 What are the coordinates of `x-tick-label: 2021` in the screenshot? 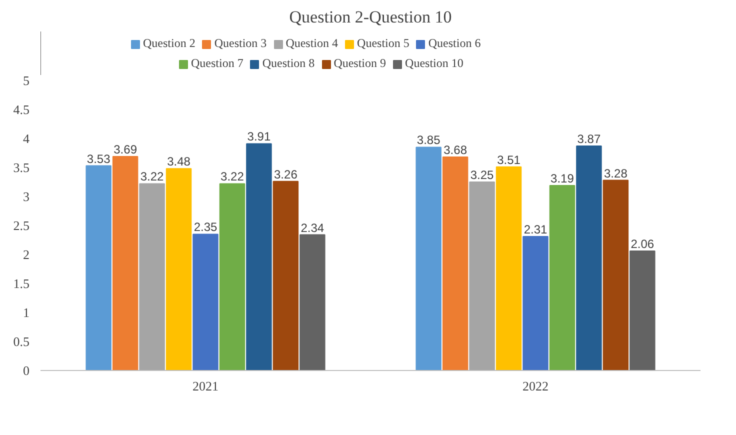 It's located at (205, 386).